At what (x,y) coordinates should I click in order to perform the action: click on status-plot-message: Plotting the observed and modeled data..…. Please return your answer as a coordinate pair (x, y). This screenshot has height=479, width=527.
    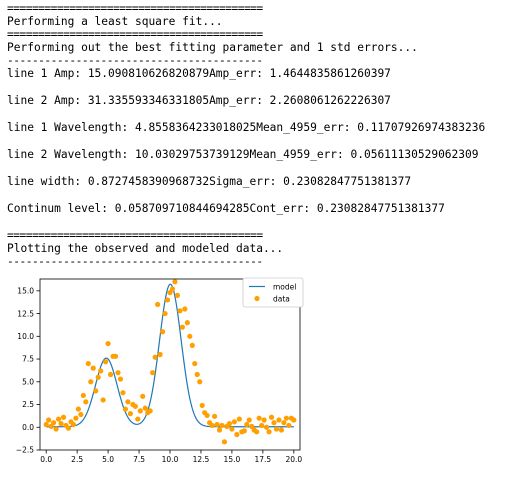
    Looking at the image, I should click on (145, 248).